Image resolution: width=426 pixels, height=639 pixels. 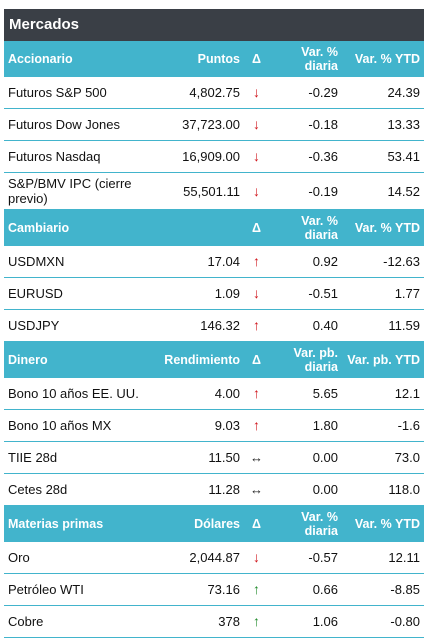 I want to click on daily-change: -0.29, so click(x=305, y=93).